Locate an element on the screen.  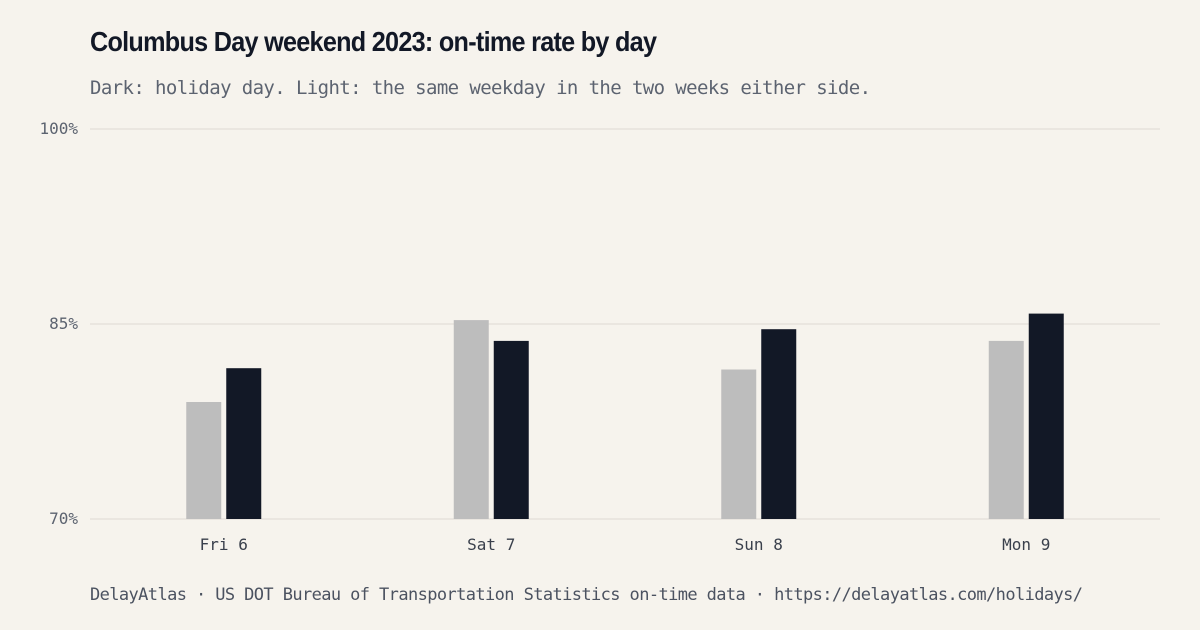
y-tick-label: 70% is located at coordinates (63, 518).